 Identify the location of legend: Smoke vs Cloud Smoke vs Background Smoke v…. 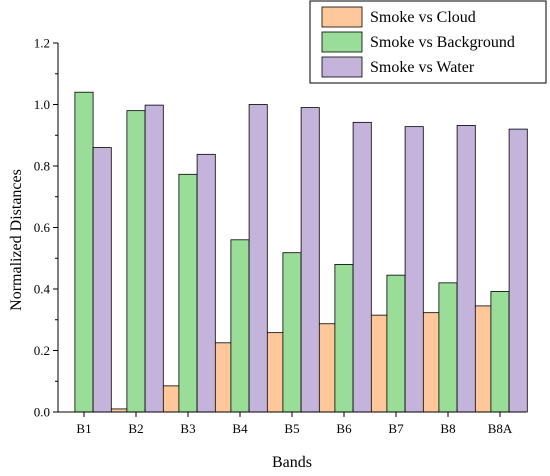
(428, 42).